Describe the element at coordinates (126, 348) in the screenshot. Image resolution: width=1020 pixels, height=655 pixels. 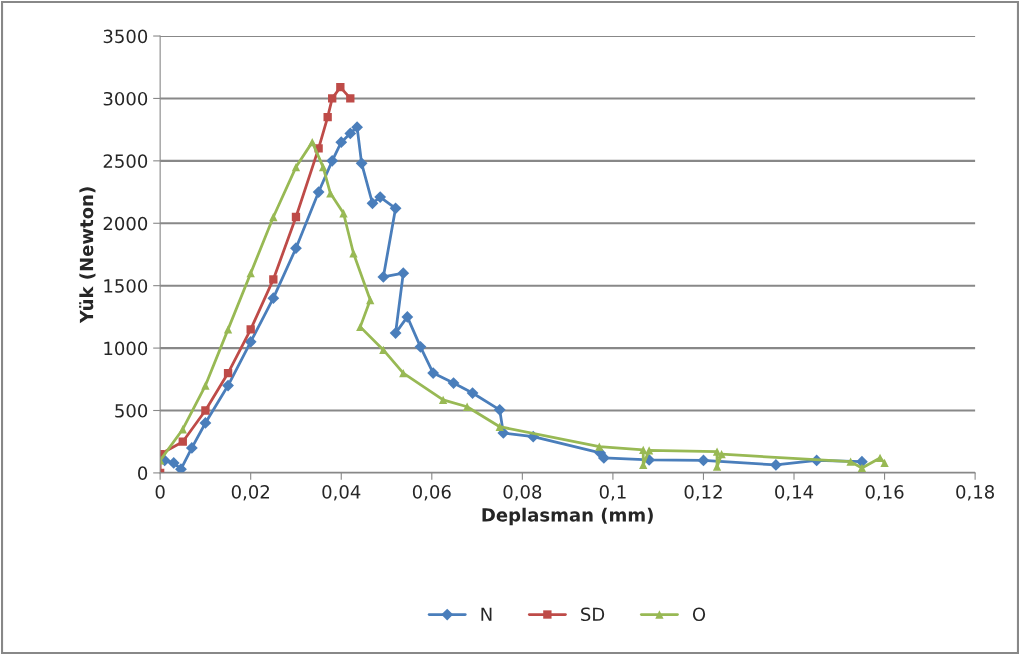
I see `y-tick-label: 1000` at that location.